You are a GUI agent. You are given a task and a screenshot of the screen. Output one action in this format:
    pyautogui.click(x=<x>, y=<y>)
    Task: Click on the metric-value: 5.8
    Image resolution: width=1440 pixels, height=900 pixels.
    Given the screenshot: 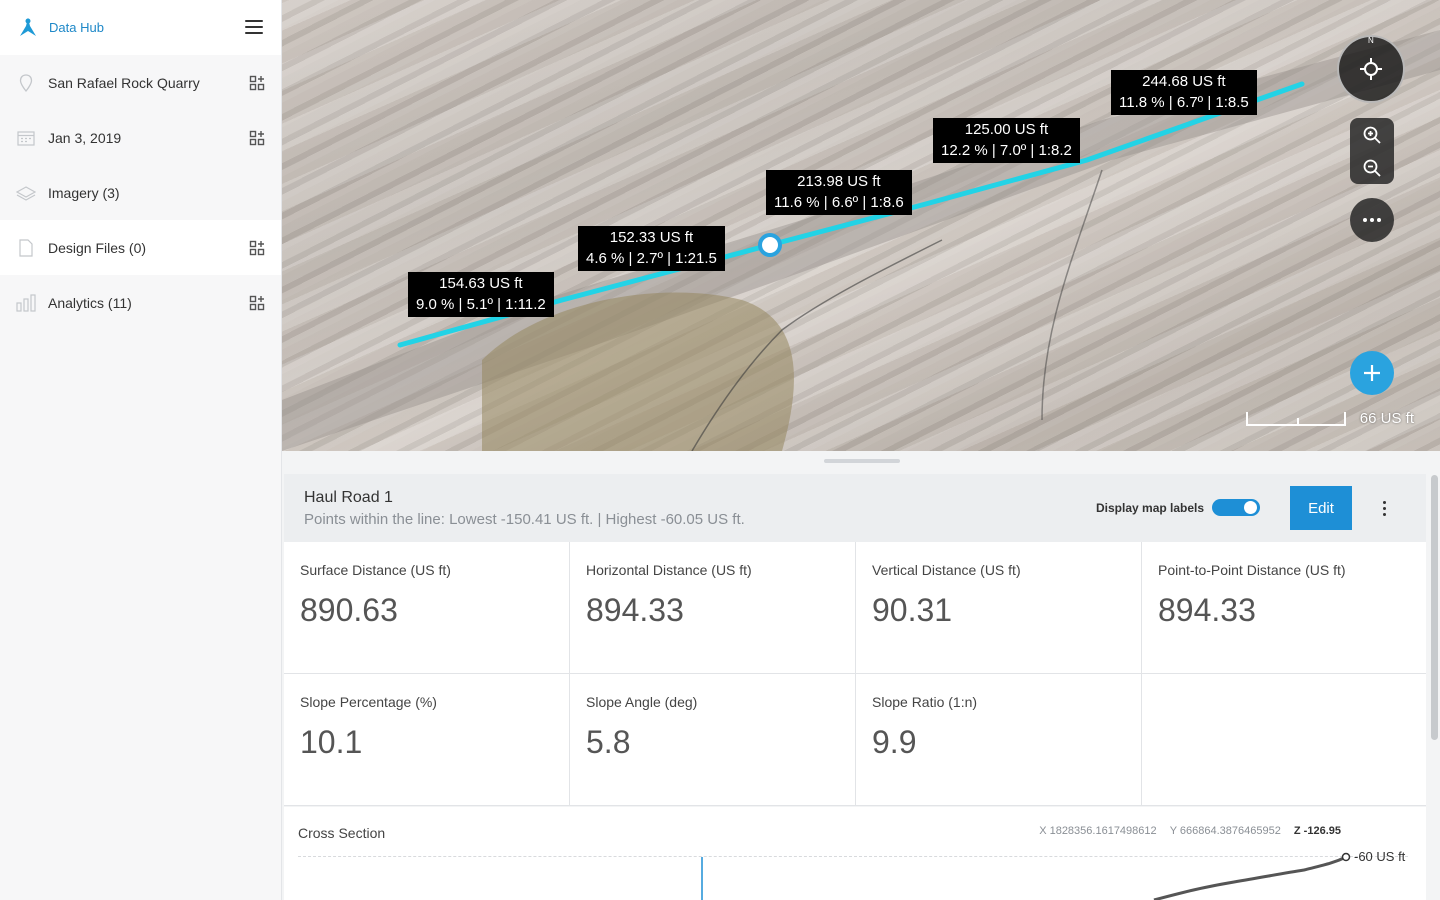 What is the action you would take?
    pyautogui.click(x=608, y=742)
    